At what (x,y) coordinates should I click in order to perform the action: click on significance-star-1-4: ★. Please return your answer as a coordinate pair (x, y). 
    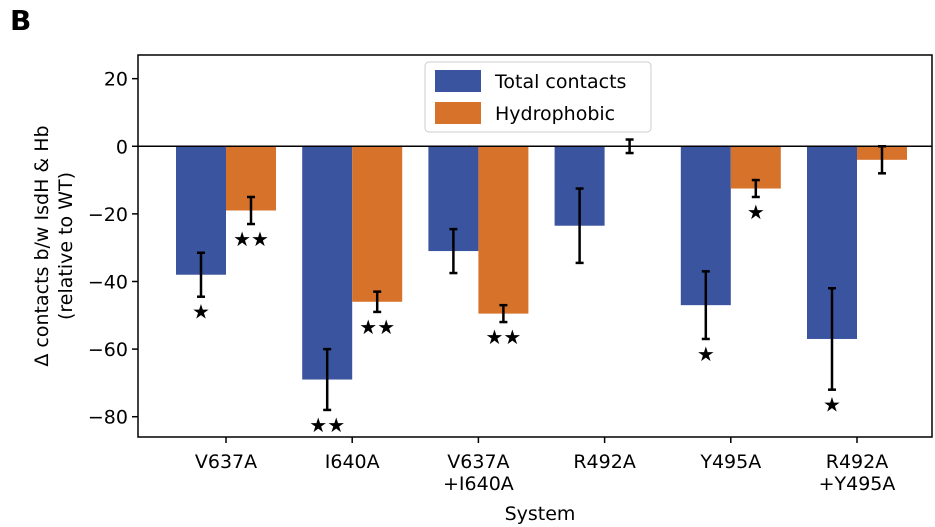
    Looking at the image, I should click on (756, 212).